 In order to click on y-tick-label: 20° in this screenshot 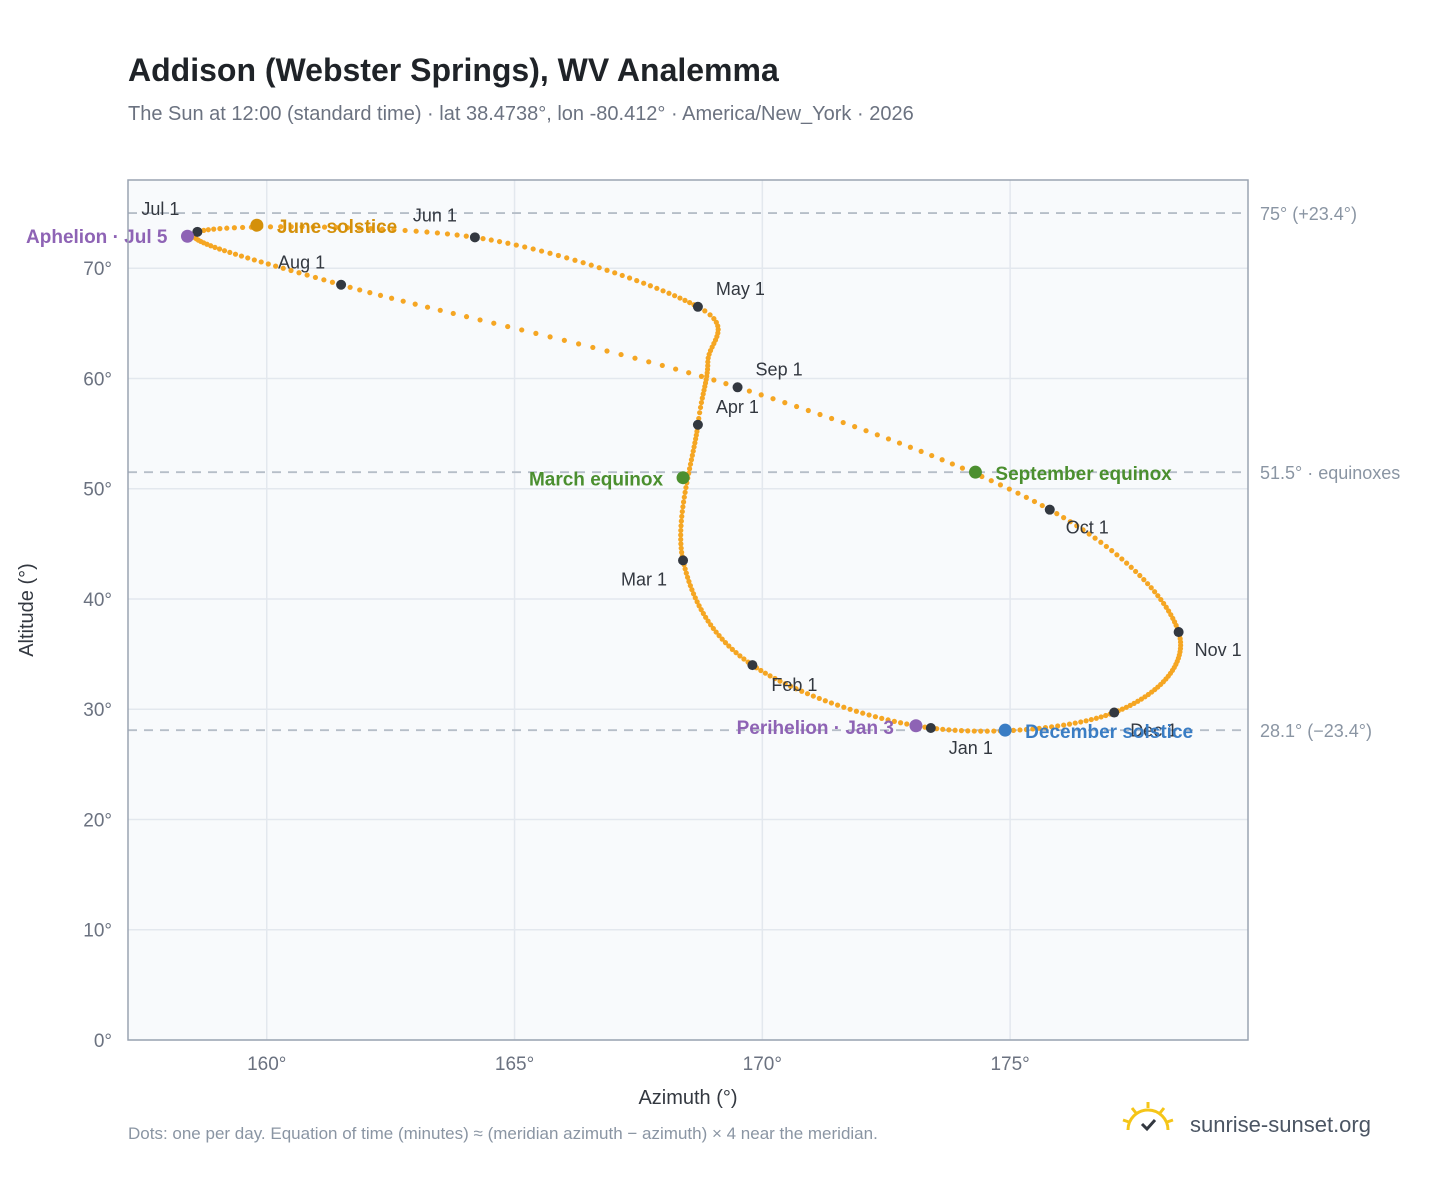, I will do `click(97, 820)`.